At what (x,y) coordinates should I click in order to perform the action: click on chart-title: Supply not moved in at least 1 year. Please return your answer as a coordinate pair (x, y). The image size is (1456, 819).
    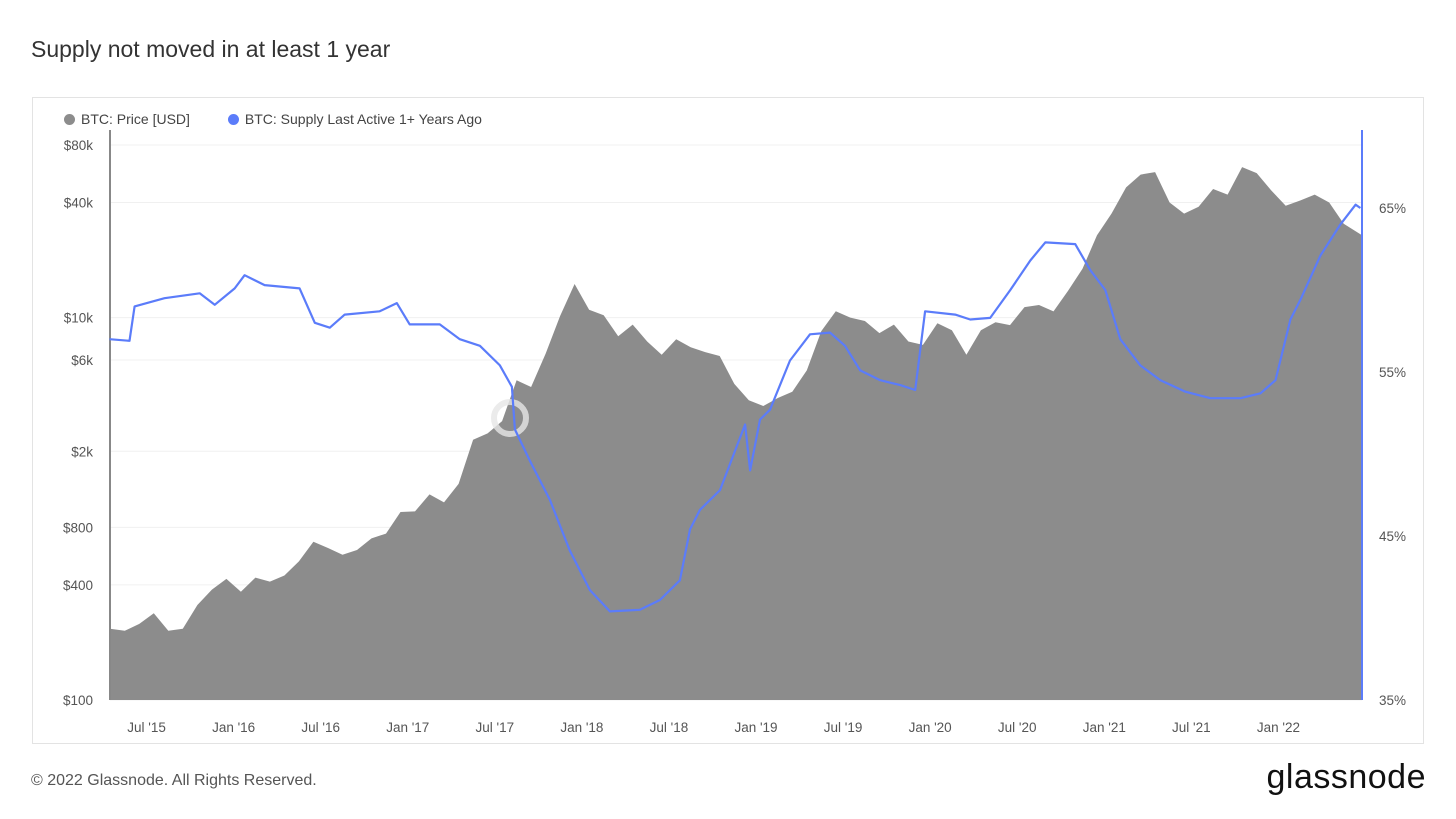
    Looking at the image, I should click on (211, 49).